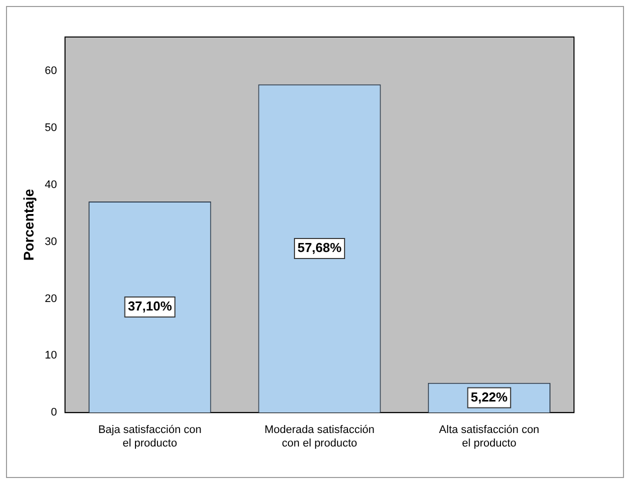 The image size is (630, 484). I want to click on y-tick-label: 30, so click(51, 242).